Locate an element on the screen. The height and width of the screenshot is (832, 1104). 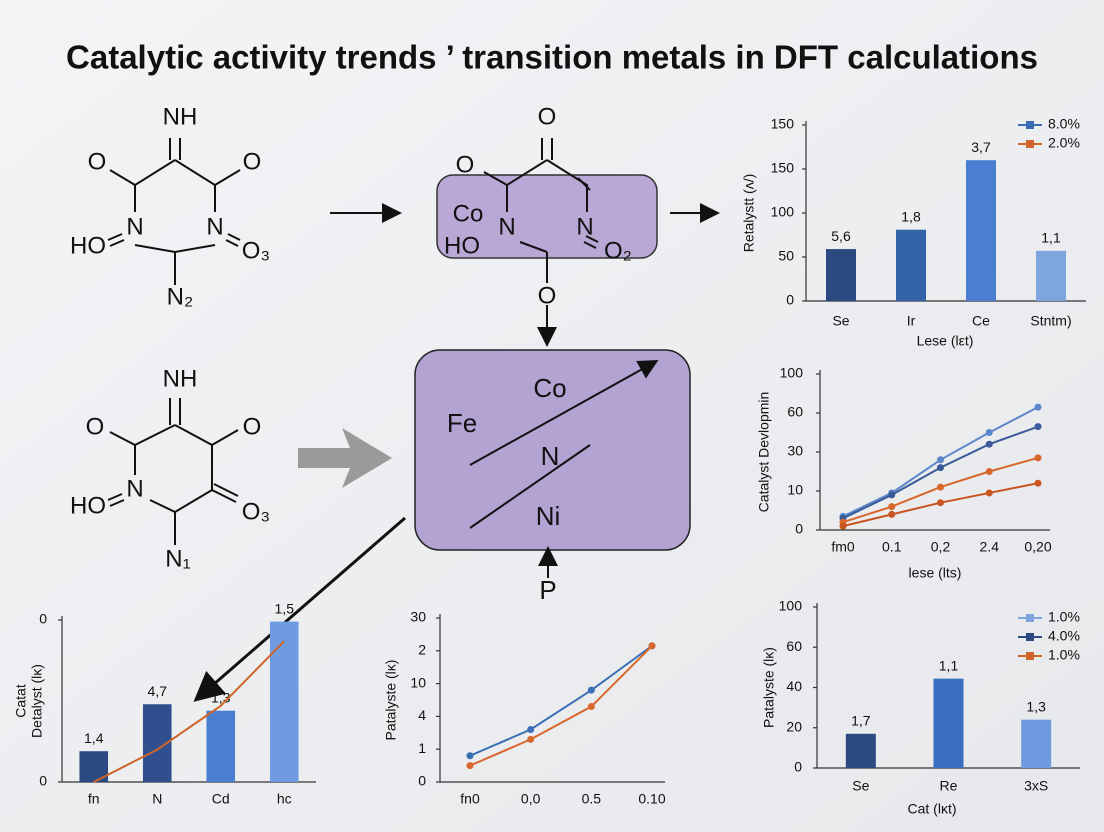
molecule-bottom: NH O O N HO O₃ N₁ is located at coordinates (170, 468).